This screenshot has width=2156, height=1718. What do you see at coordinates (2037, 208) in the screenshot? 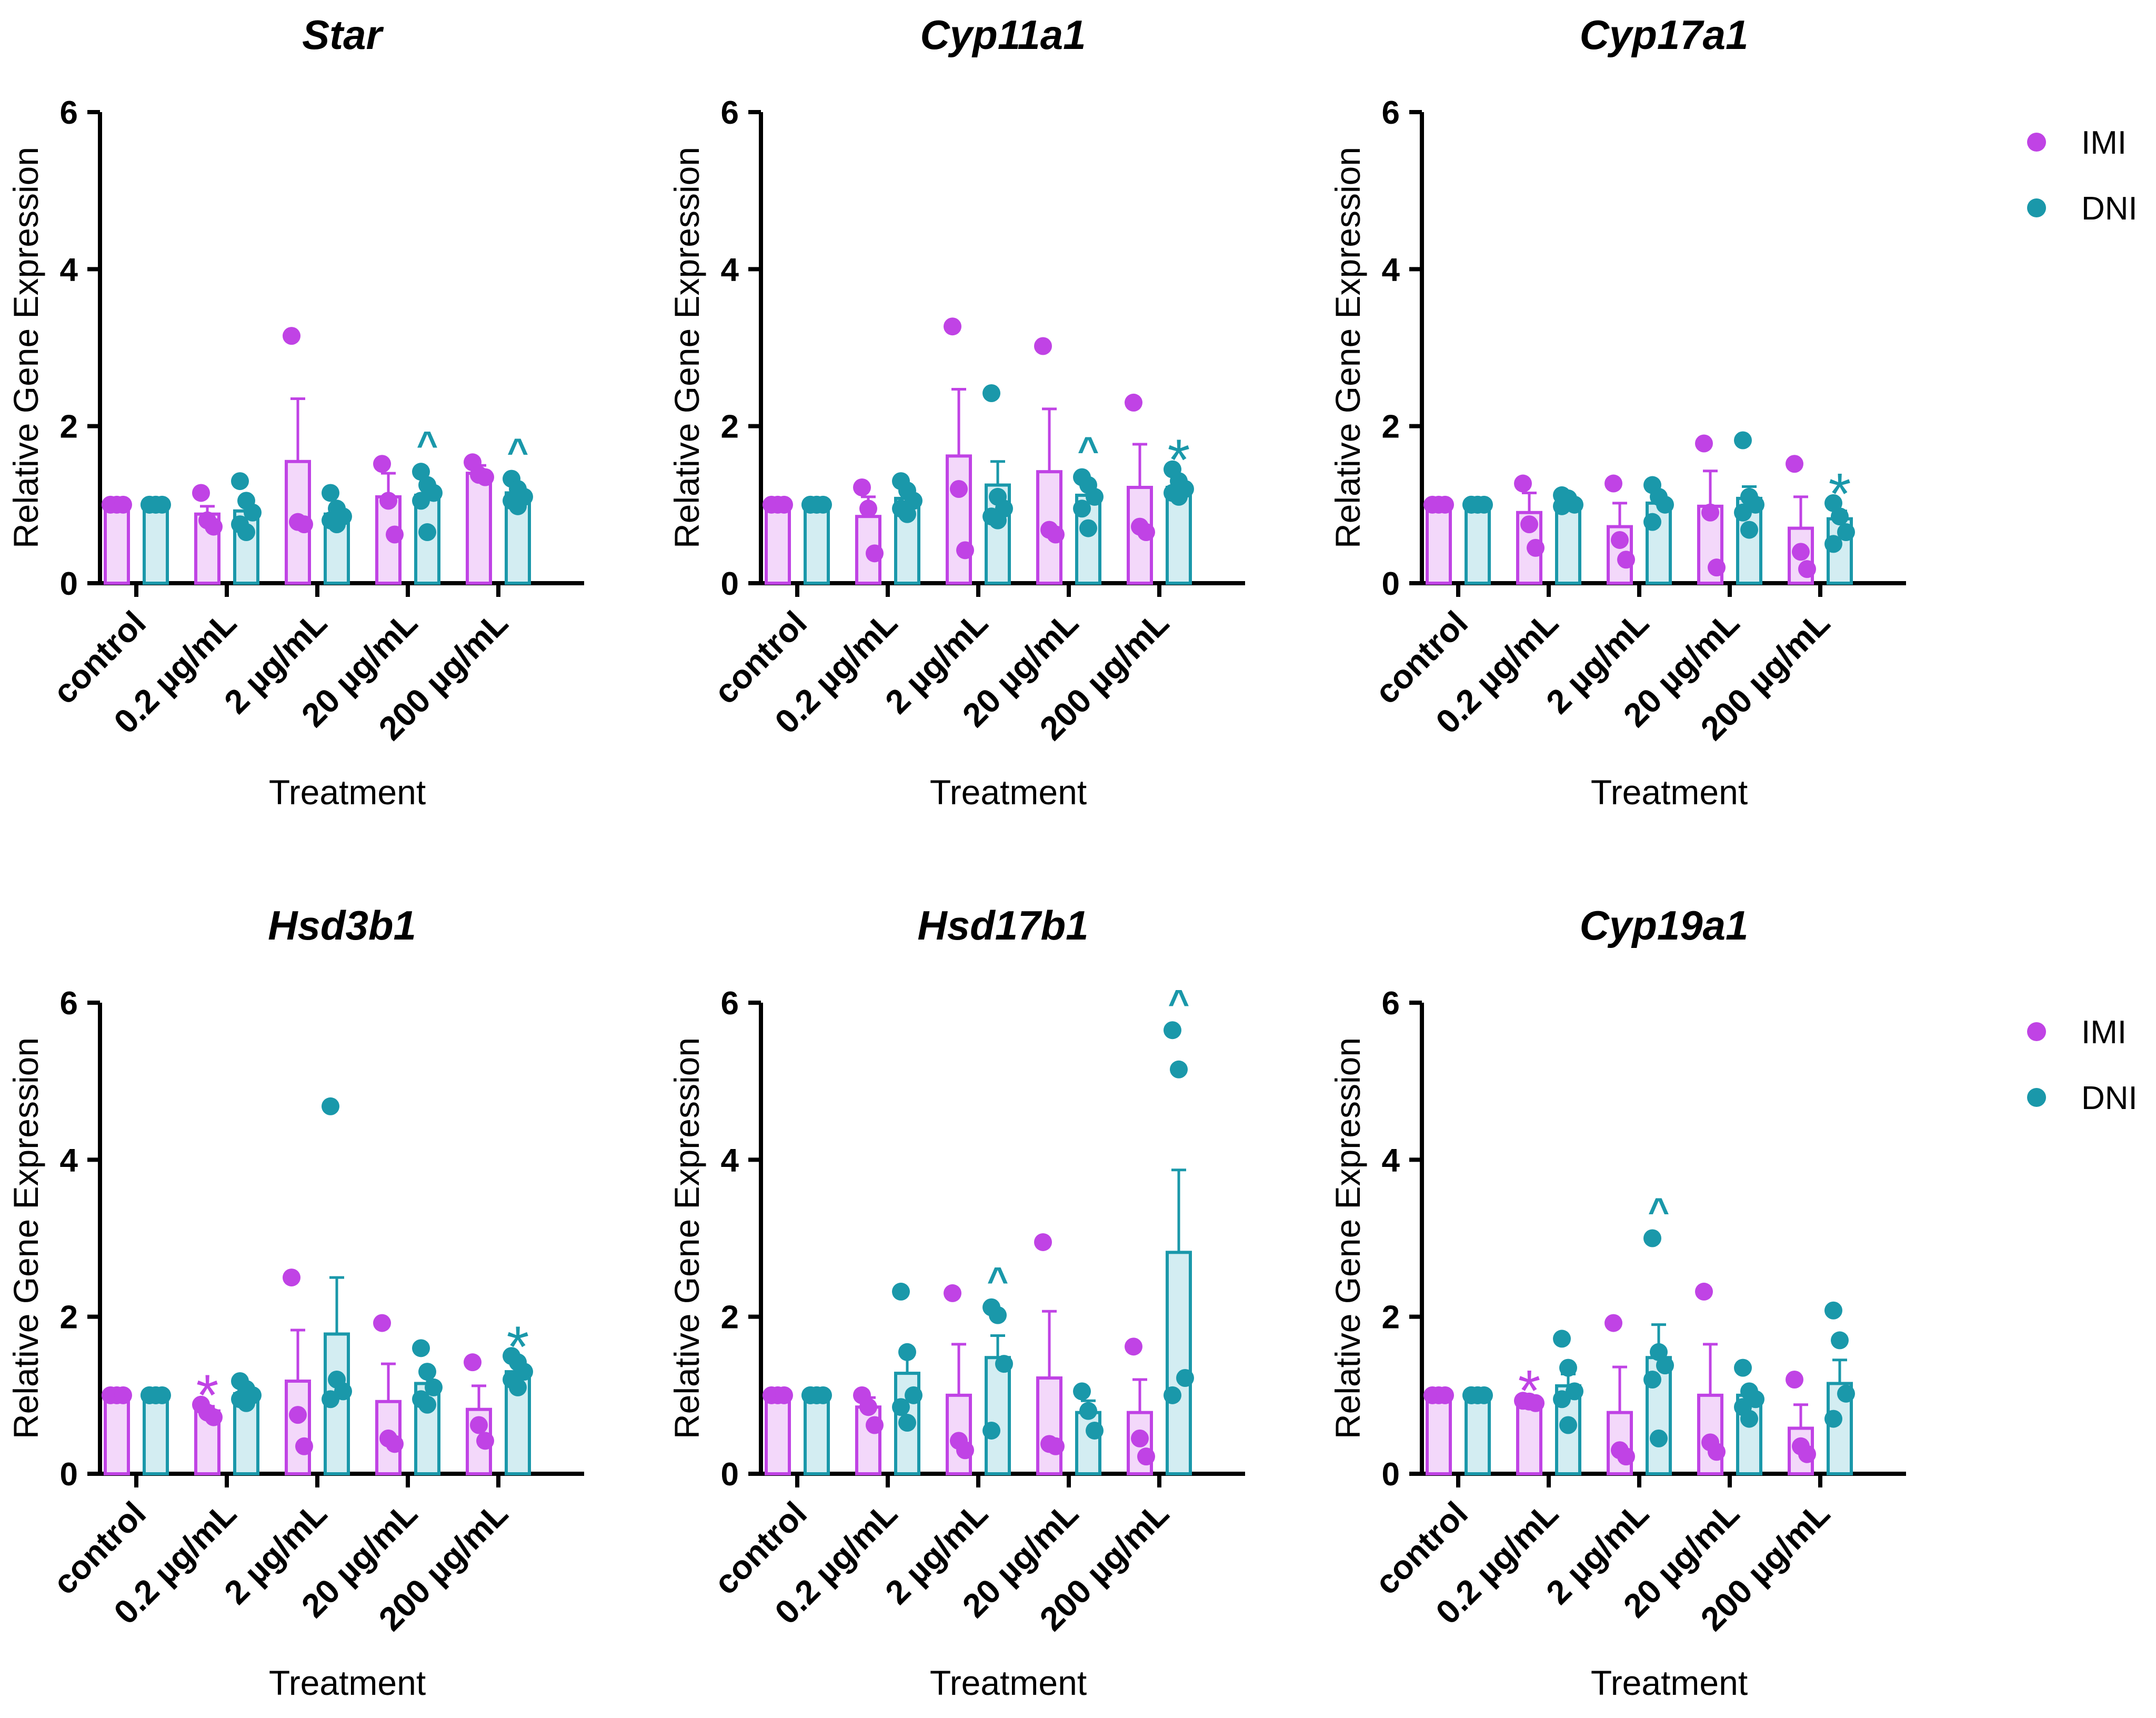
I see `legend-marker-dni` at bounding box center [2037, 208].